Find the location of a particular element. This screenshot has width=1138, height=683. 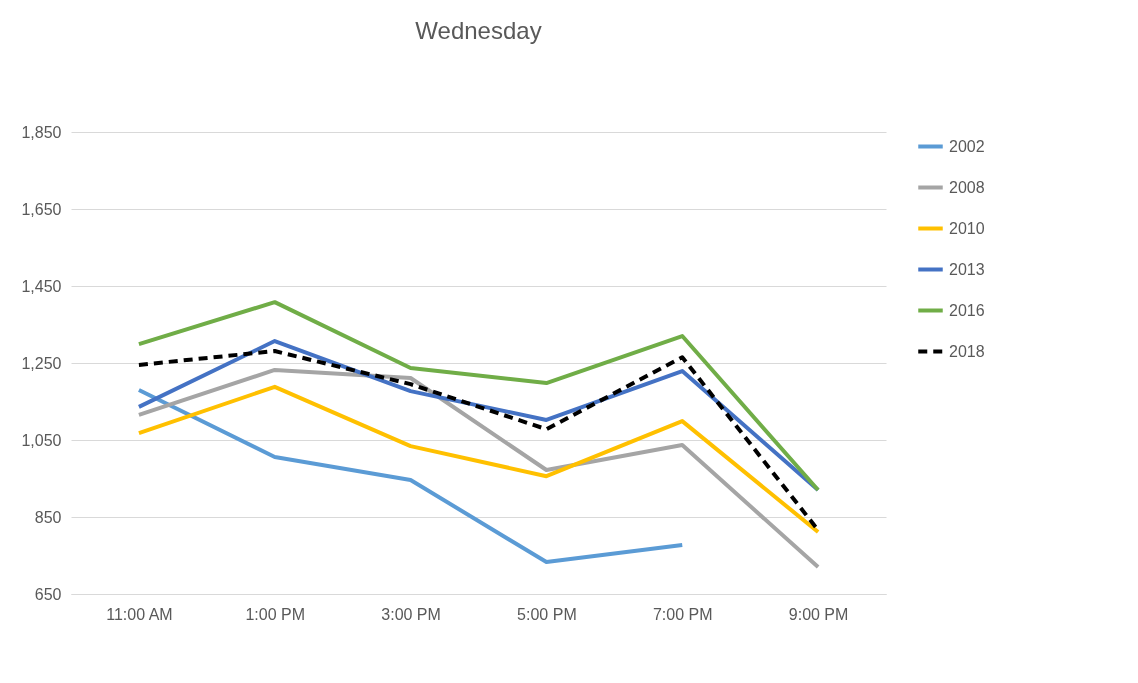

legend-label: 2013 is located at coordinates (967, 269).